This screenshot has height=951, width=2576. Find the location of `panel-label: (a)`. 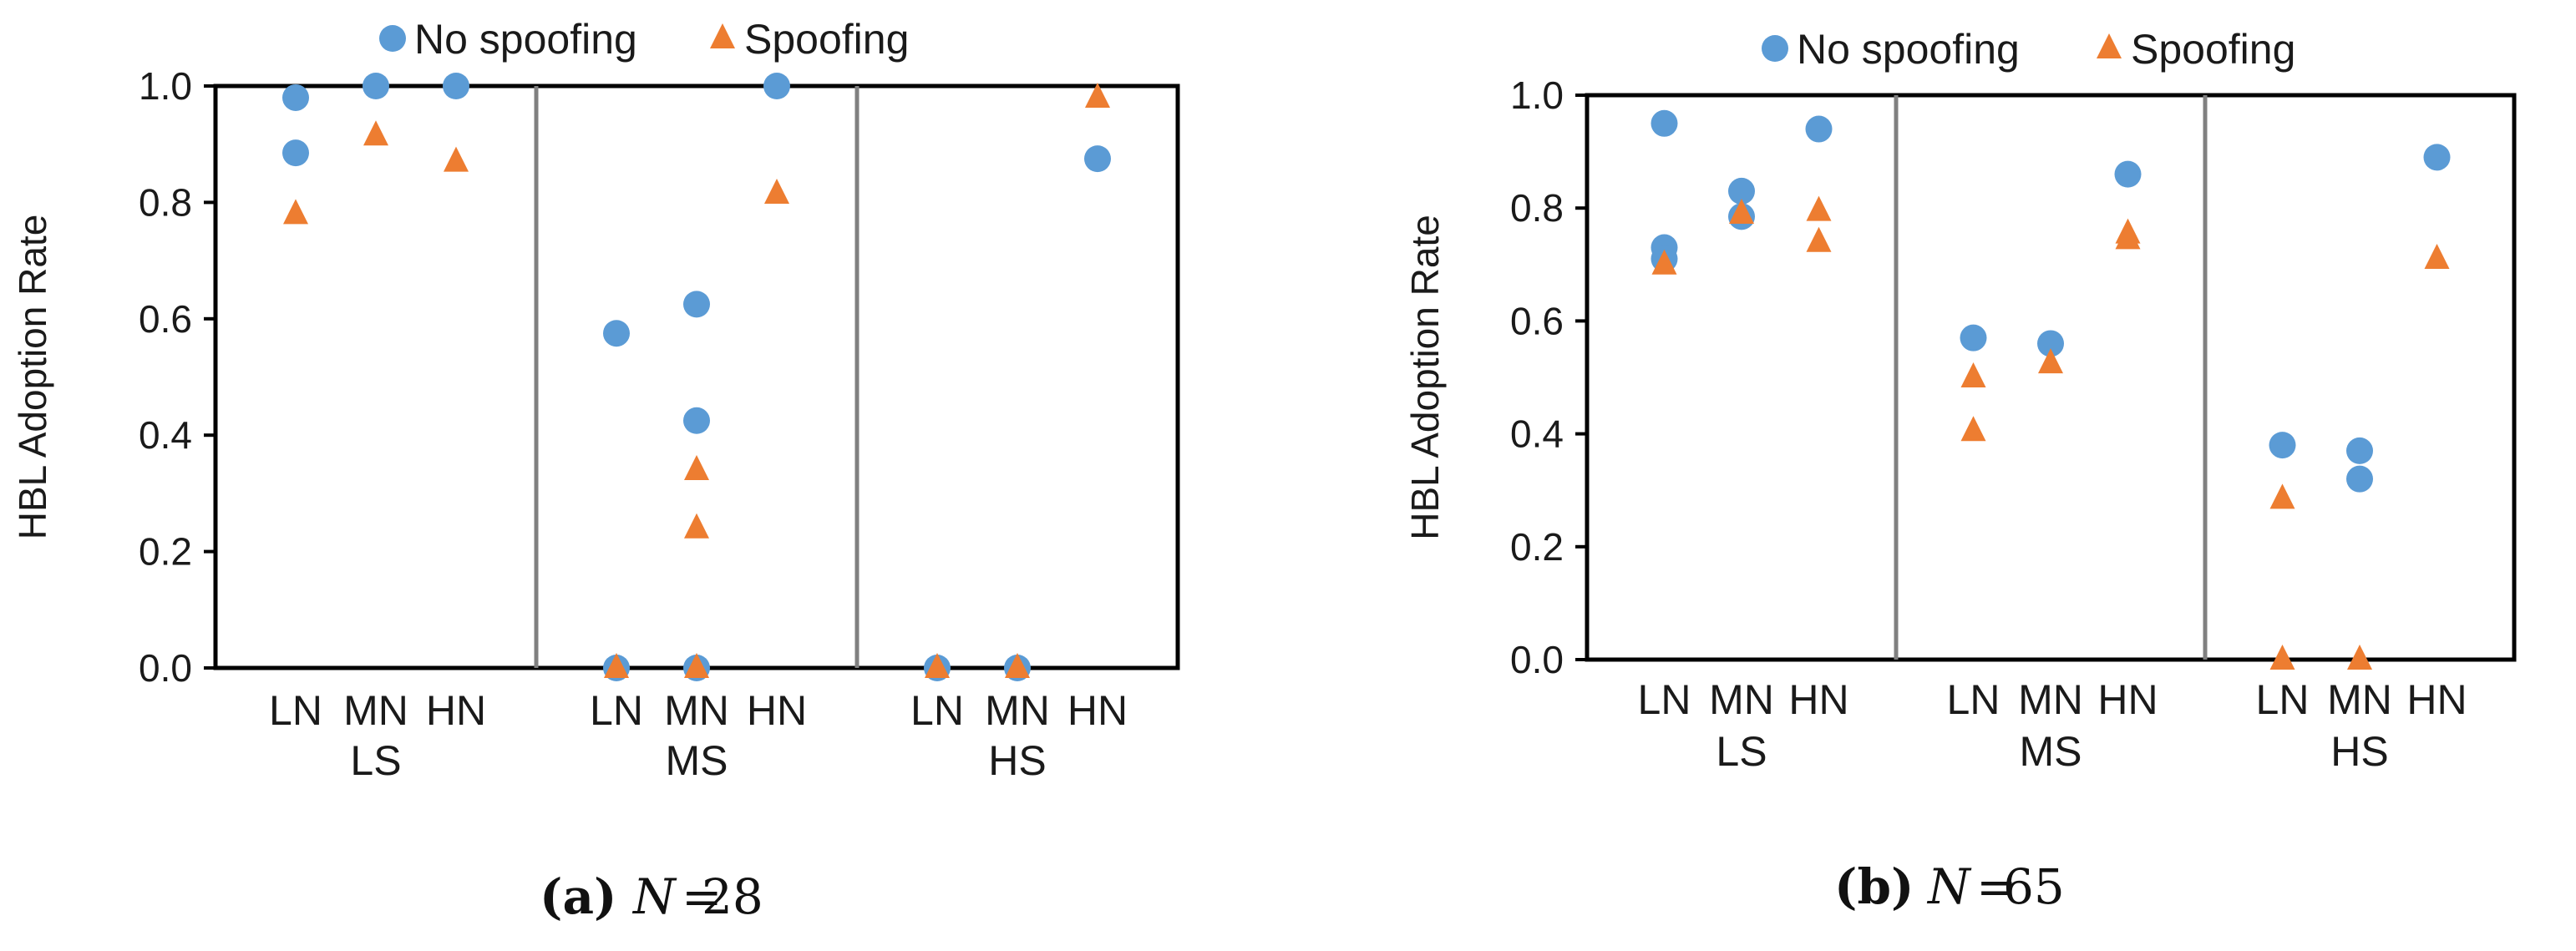

panel-label: (a) is located at coordinates (578, 897).